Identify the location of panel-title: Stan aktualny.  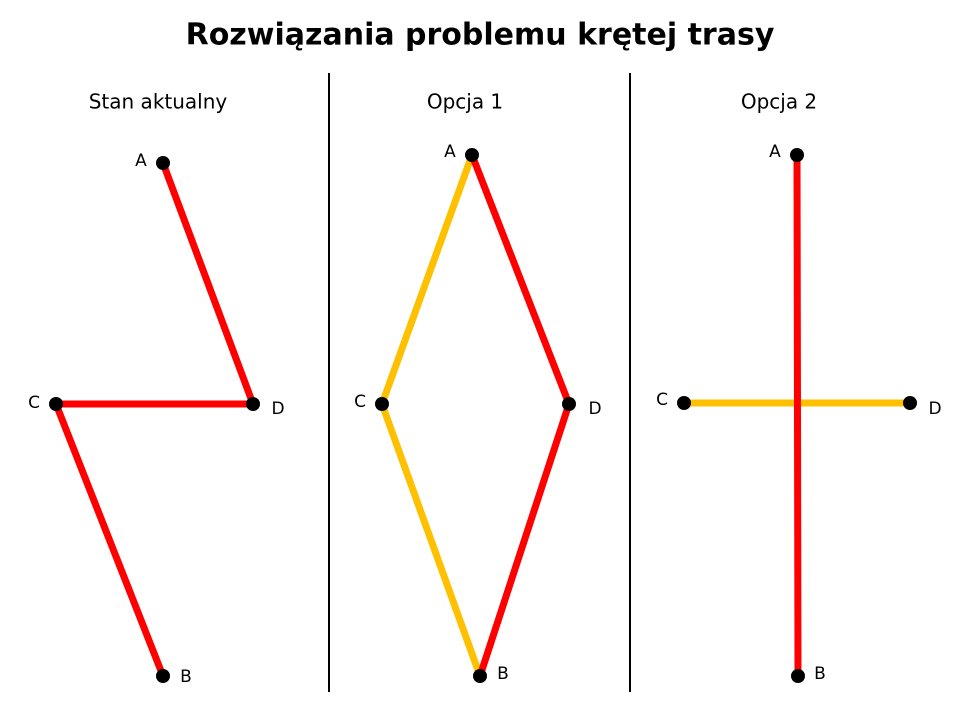
(158, 102).